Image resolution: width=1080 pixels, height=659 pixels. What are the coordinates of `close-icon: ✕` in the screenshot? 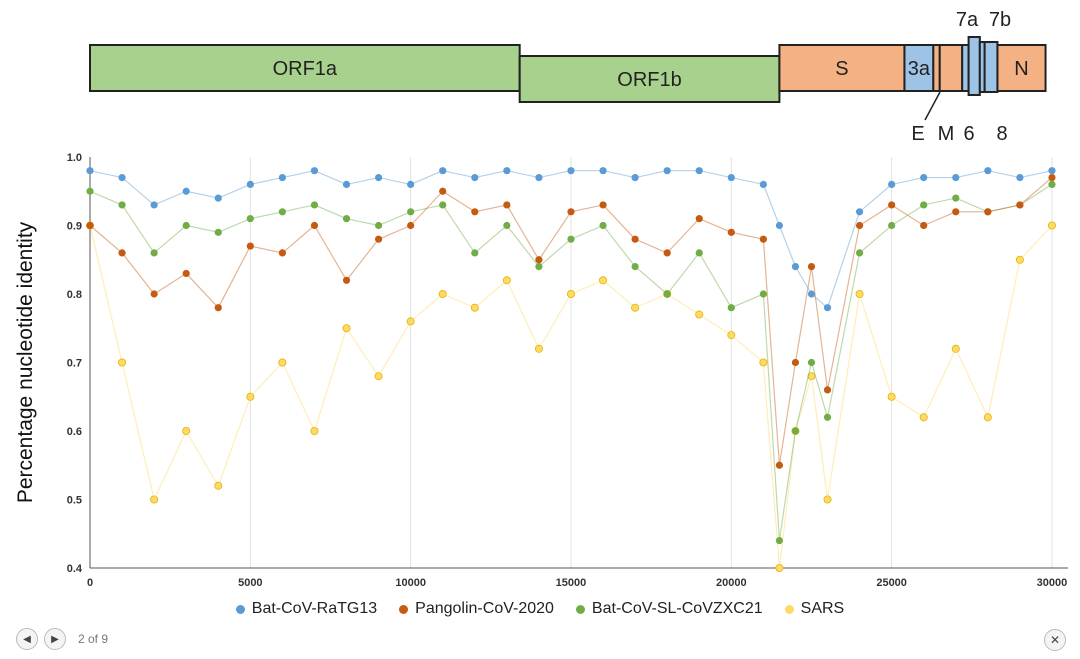 It's located at (1055, 640).